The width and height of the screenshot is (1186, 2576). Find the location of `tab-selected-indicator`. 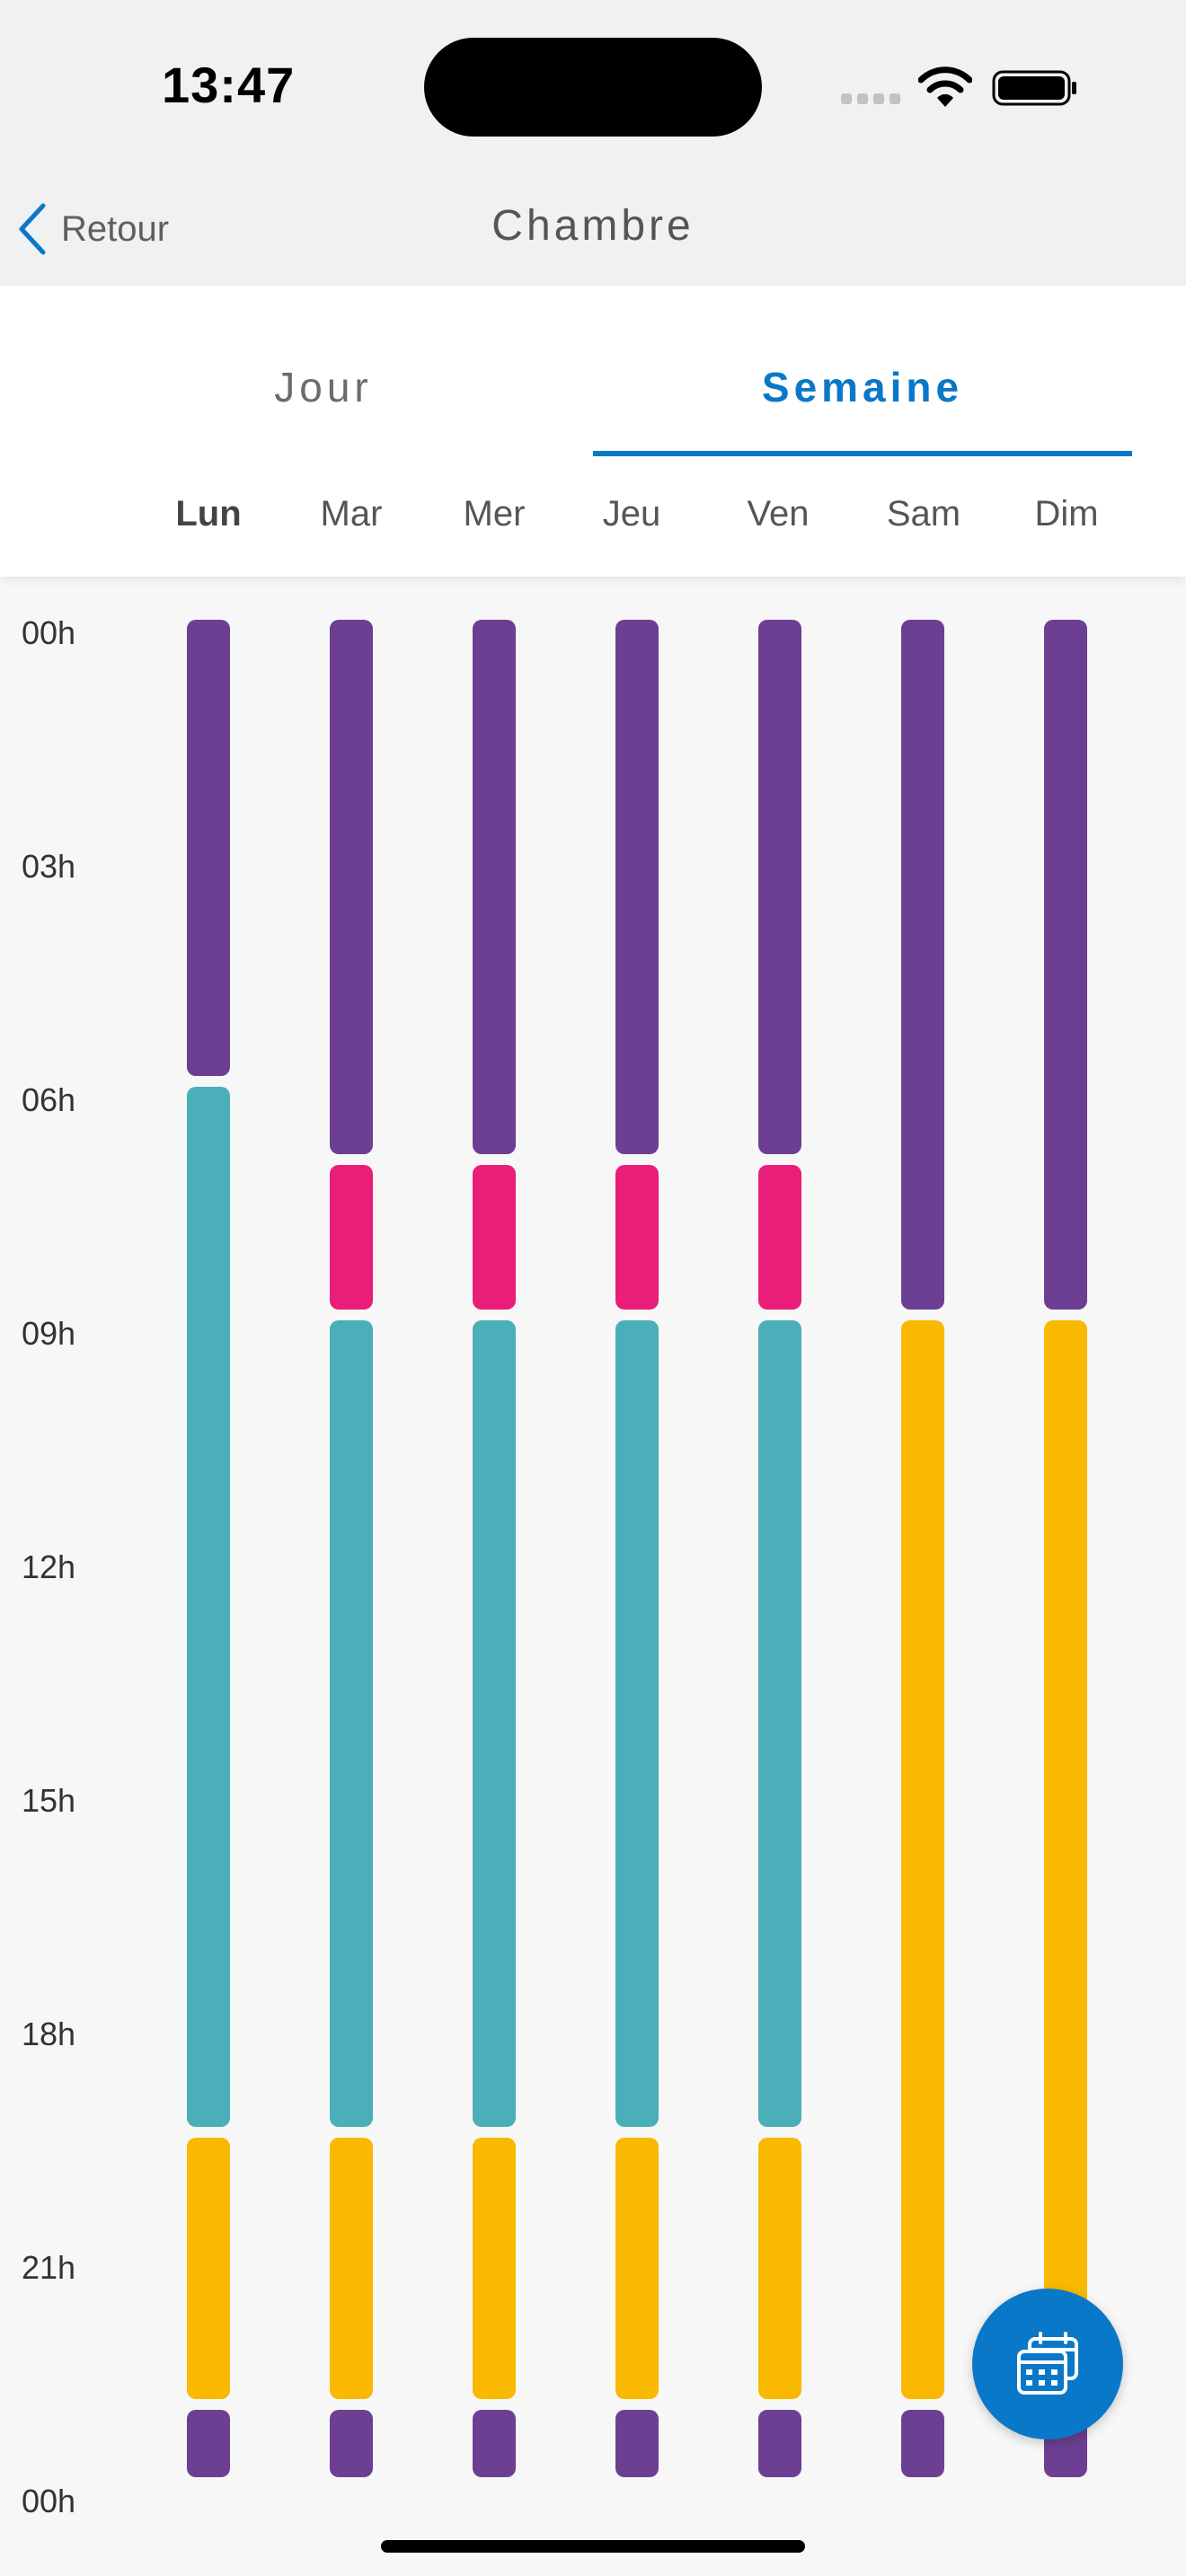

tab-selected-indicator is located at coordinates (862, 453).